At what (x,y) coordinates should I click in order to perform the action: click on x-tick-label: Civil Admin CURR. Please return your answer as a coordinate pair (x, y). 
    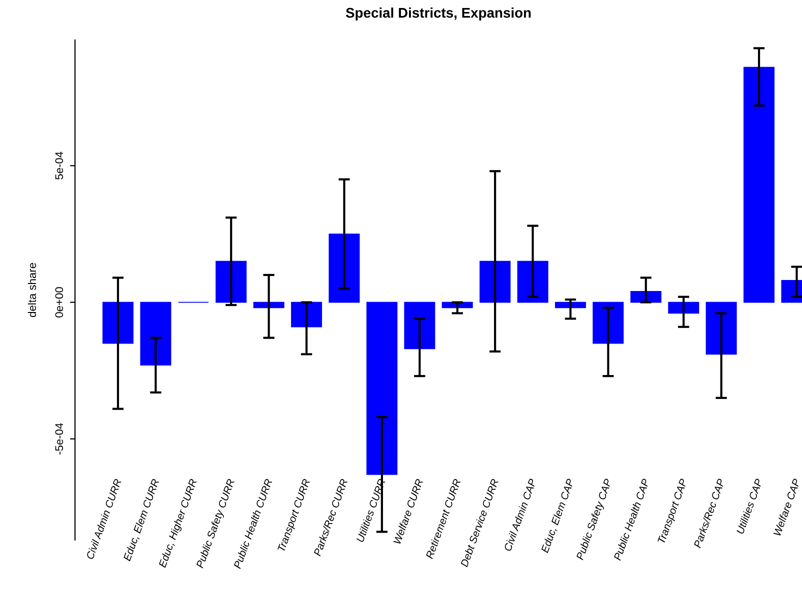
    Looking at the image, I should click on (104, 519).